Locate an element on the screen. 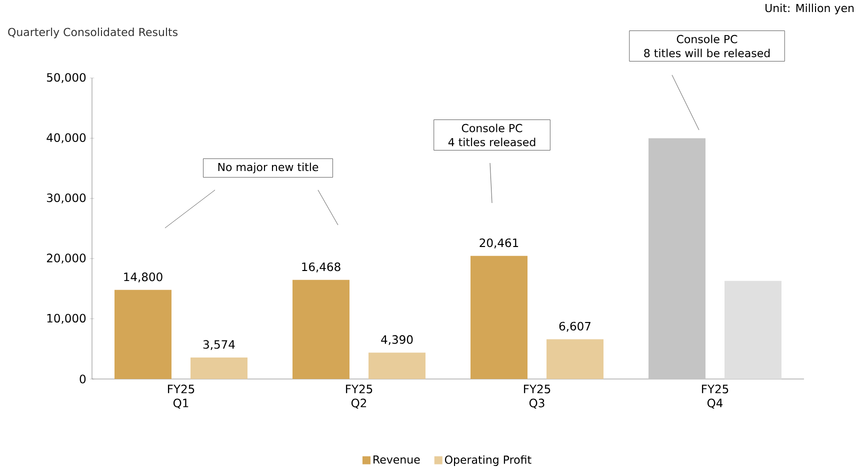  data-label: 3,574 is located at coordinates (219, 345).